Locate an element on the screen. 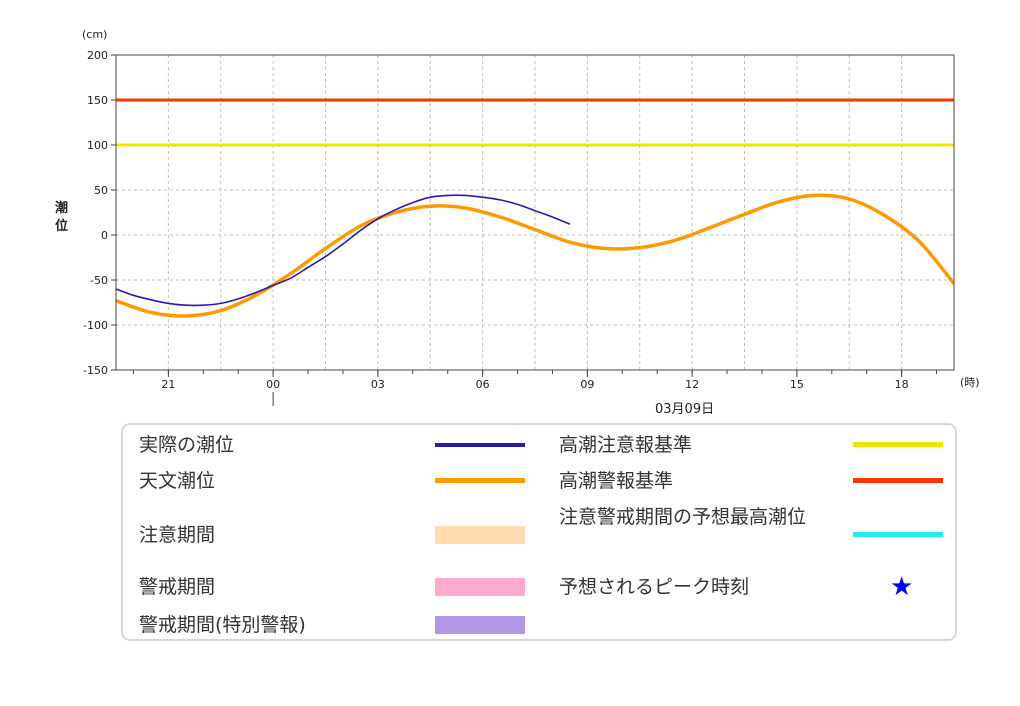 The height and width of the screenshot is (706, 1020). x-tick-label: 21 is located at coordinates (168, 384).